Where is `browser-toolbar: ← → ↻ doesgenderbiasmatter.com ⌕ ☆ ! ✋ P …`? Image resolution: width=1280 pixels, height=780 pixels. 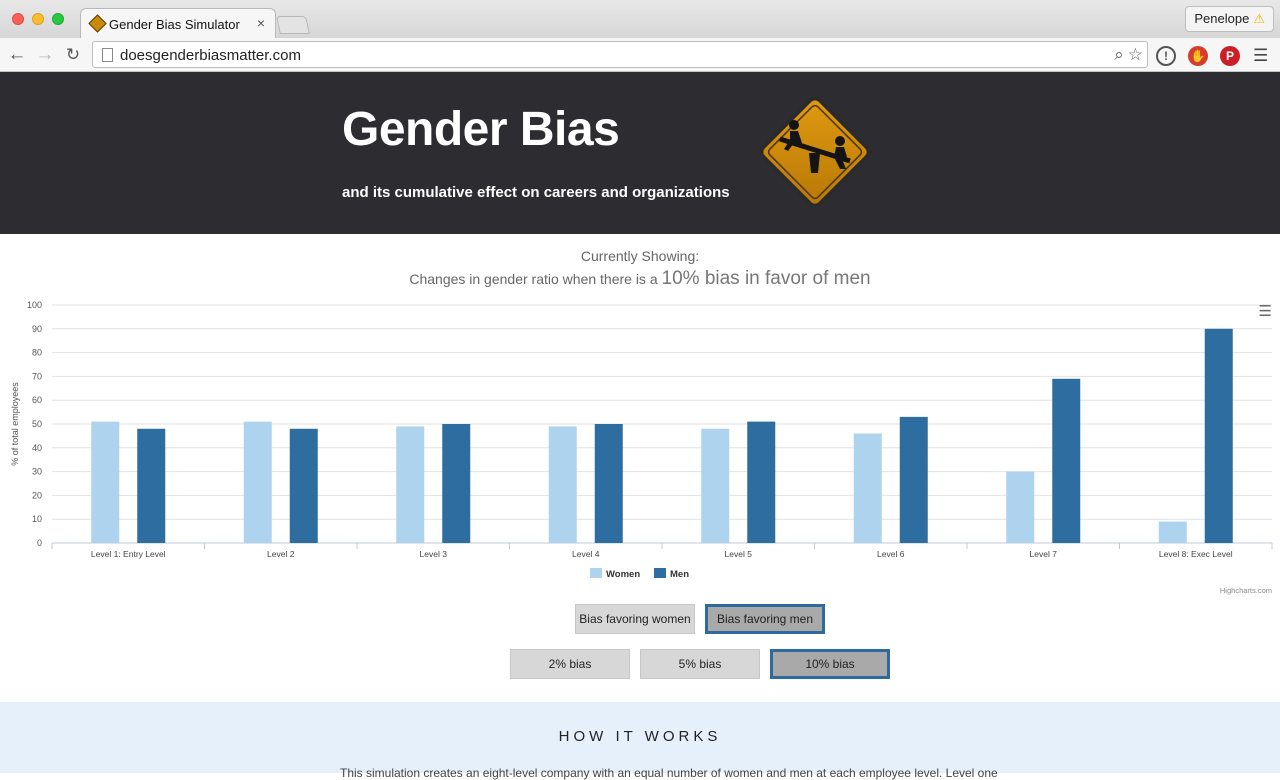
browser-toolbar: ← → ↻ doesgenderbiasmatter.com ⌕ ☆ ! ✋ P … is located at coordinates (640, 55).